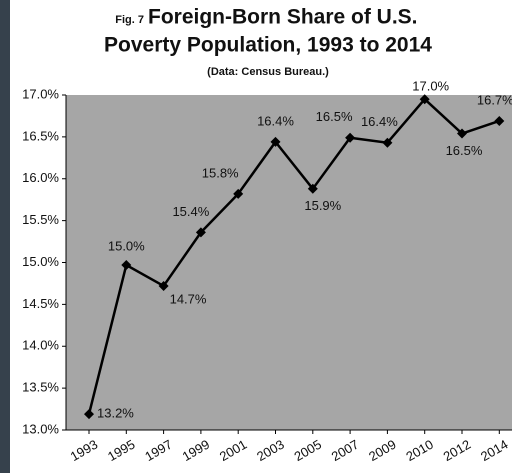 This screenshot has width=512, height=473. Describe the element at coordinates (430, 86) in the screenshot. I see `value-label: 17.0%` at that location.